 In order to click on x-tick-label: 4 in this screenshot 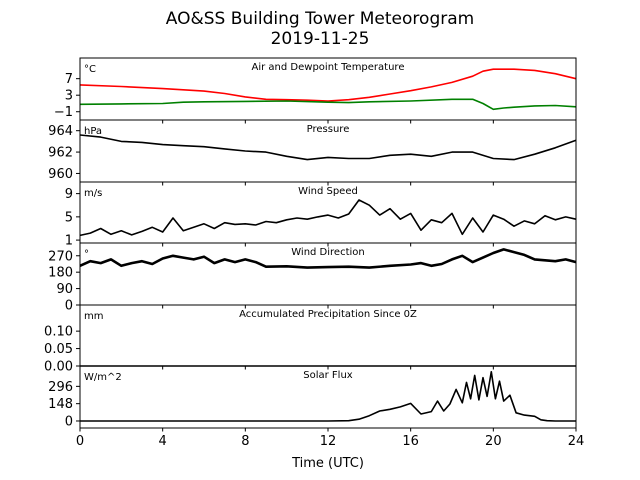, I will do `click(163, 441)`.